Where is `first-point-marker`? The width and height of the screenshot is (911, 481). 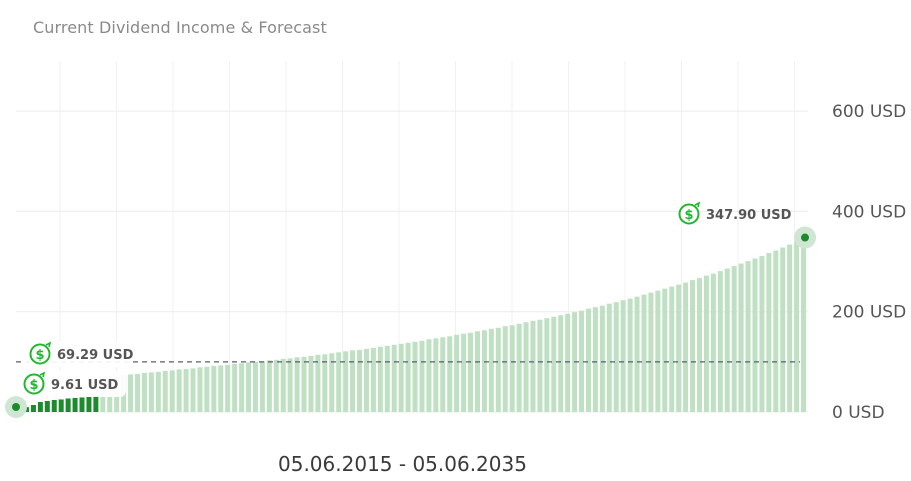 first-point-marker is located at coordinates (16, 407).